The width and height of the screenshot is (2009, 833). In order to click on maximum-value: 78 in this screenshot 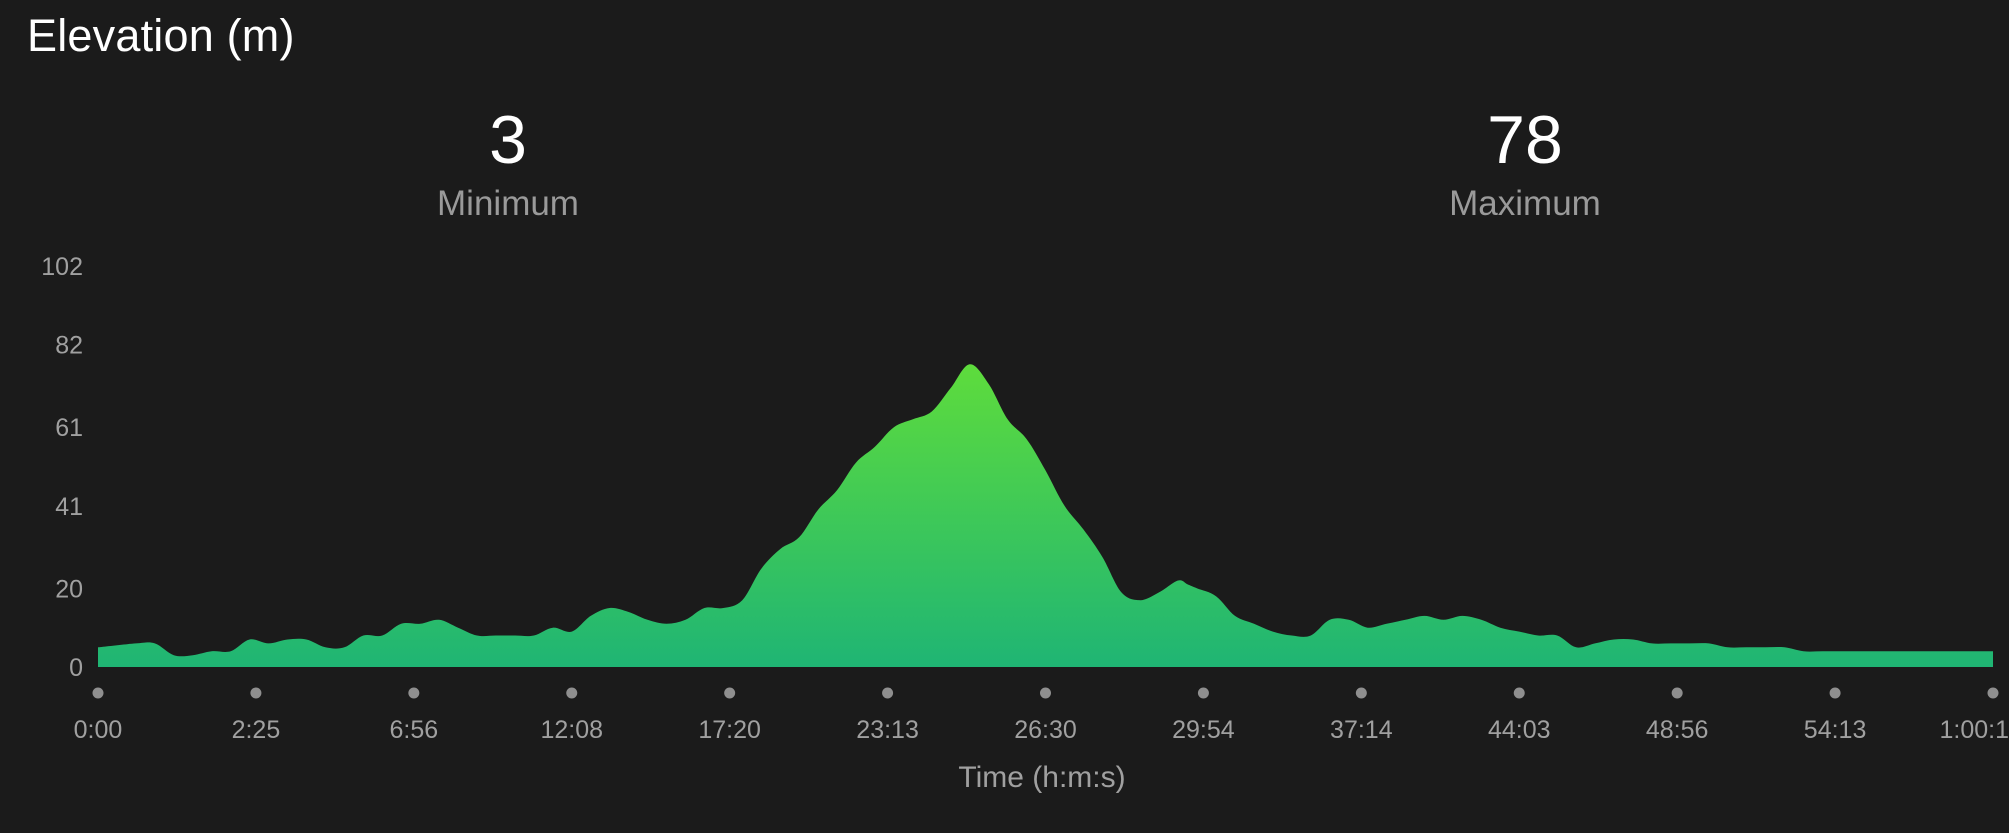, I will do `click(1525, 140)`.